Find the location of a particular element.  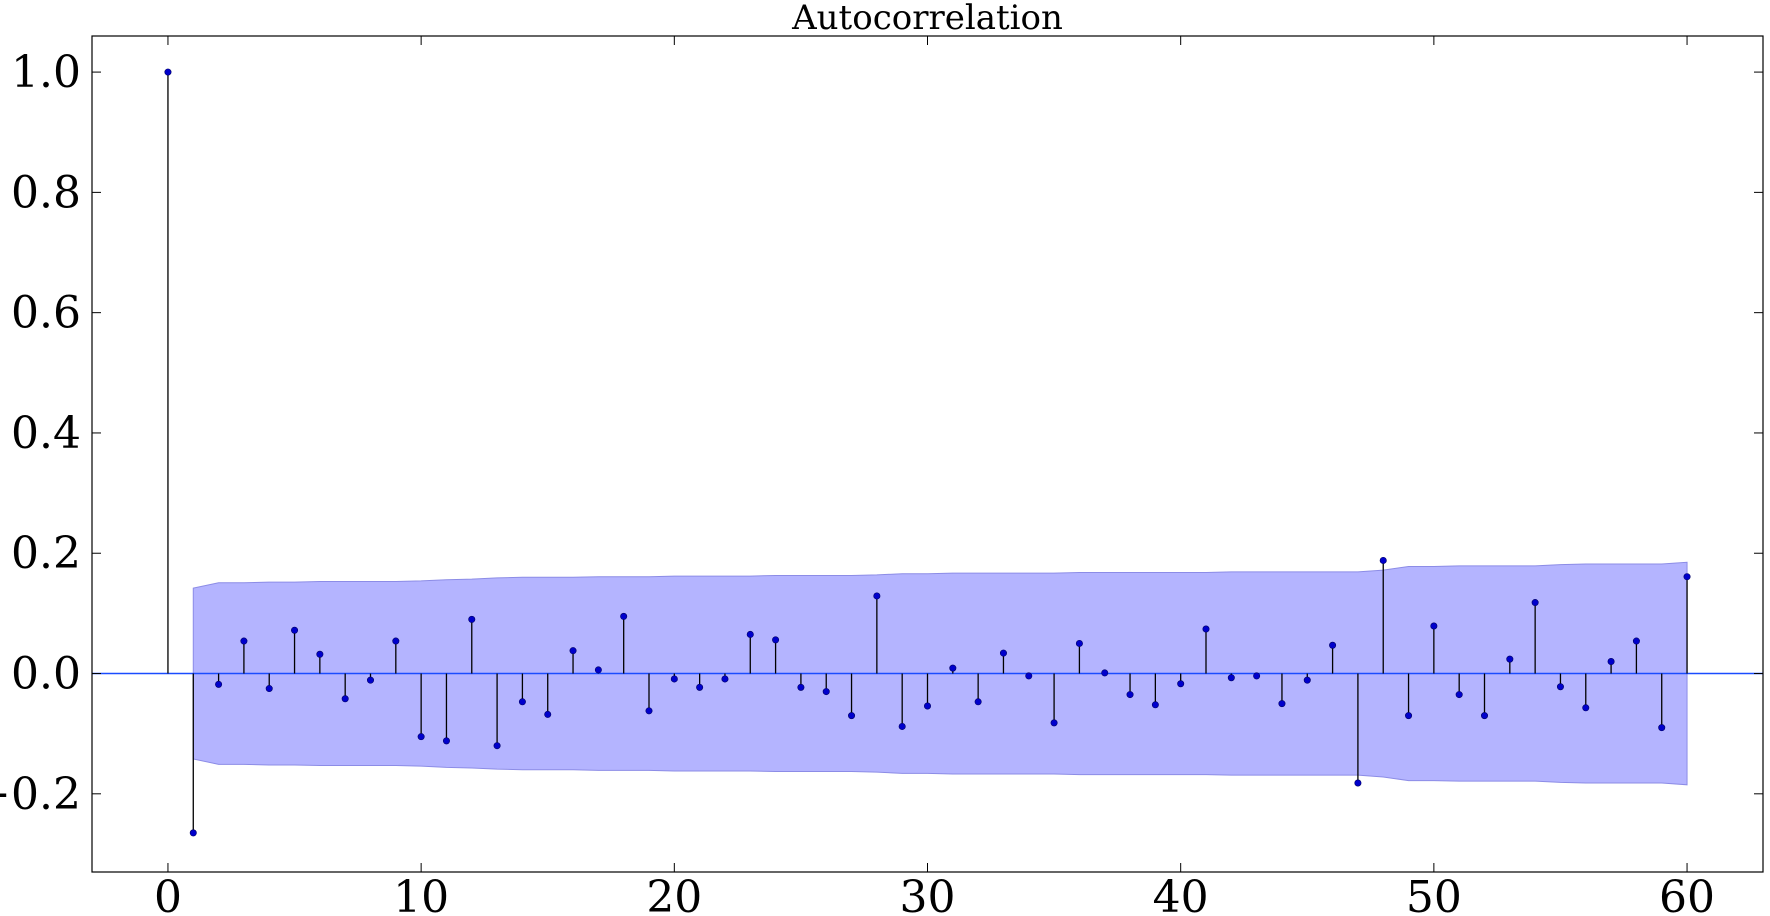

y-tick-label: 0.8 is located at coordinates (46, 192).